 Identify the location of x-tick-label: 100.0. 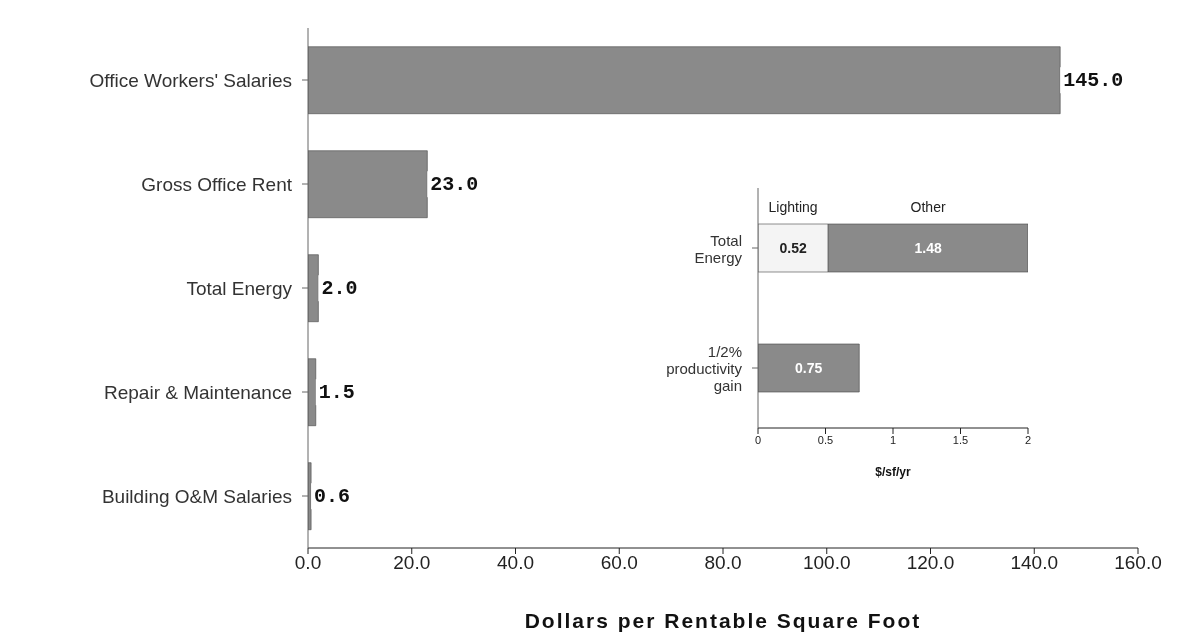
(826, 563).